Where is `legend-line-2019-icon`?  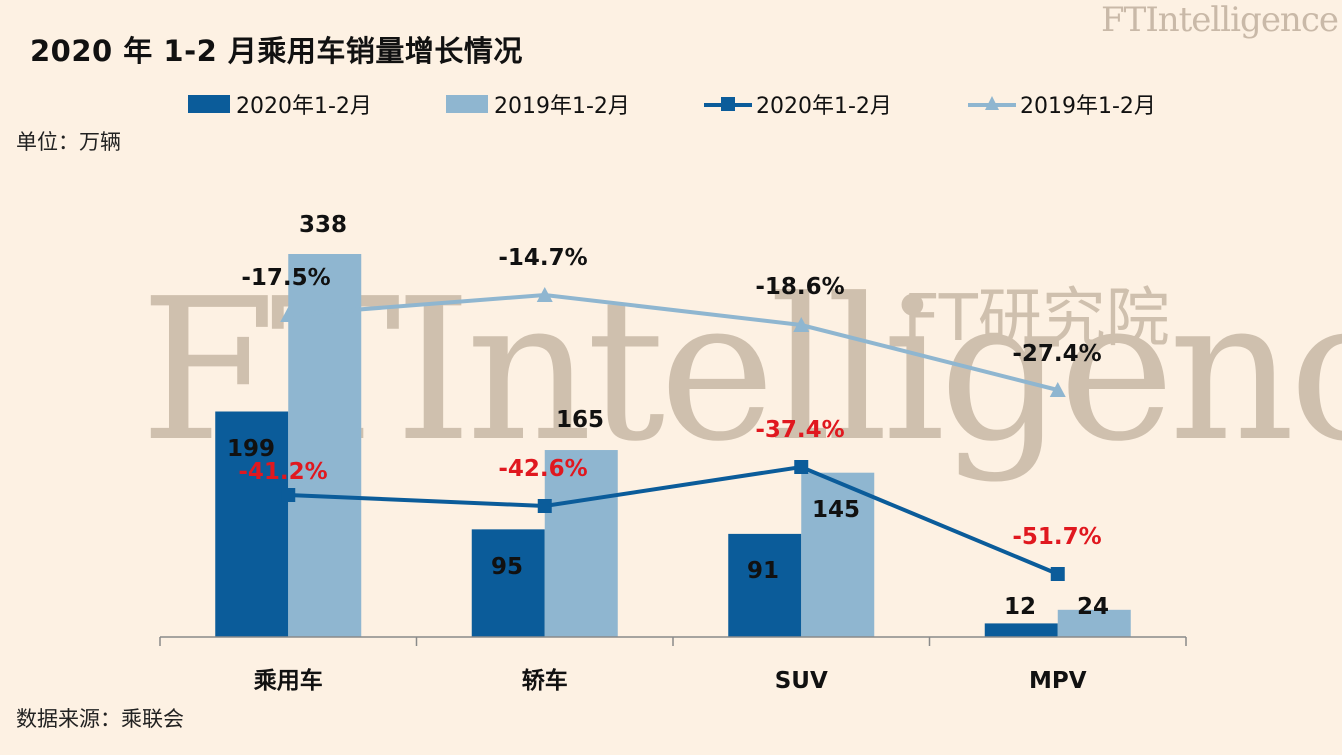
legend-line-2019-icon is located at coordinates (992, 104).